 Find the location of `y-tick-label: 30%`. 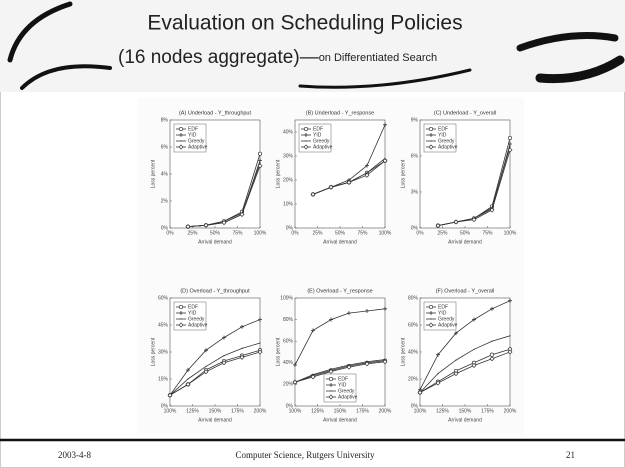

y-tick-label: 30% is located at coordinates (288, 156).